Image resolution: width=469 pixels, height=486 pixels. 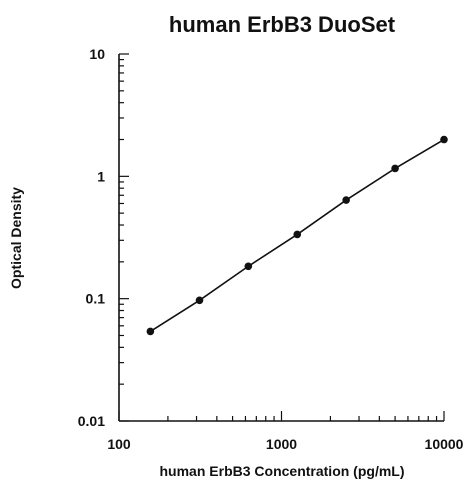 What do you see at coordinates (281, 444) in the screenshot?
I see `x-tick-label: 1000` at bounding box center [281, 444].